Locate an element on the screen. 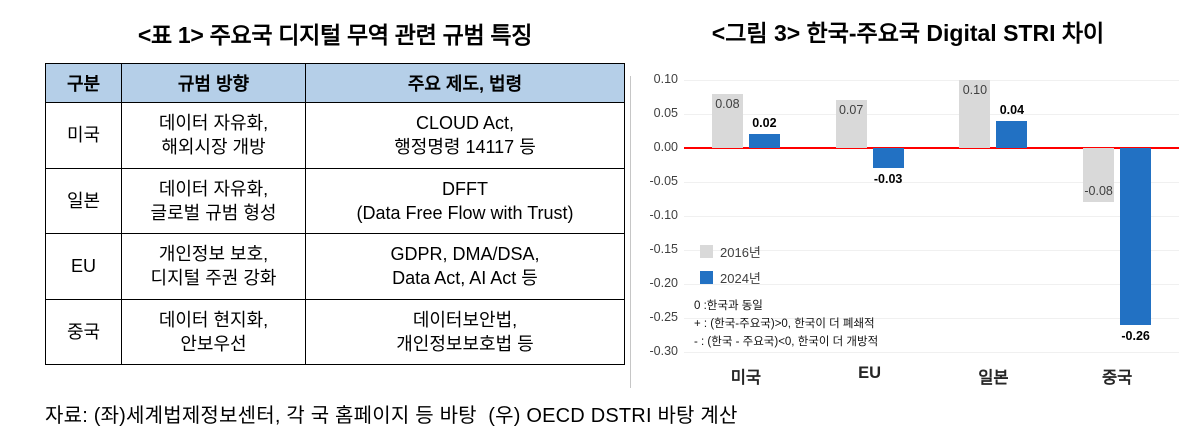 This screenshot has height=437, width=1190. y-tick-label: -0.10 is located at coordinates (664, 215).